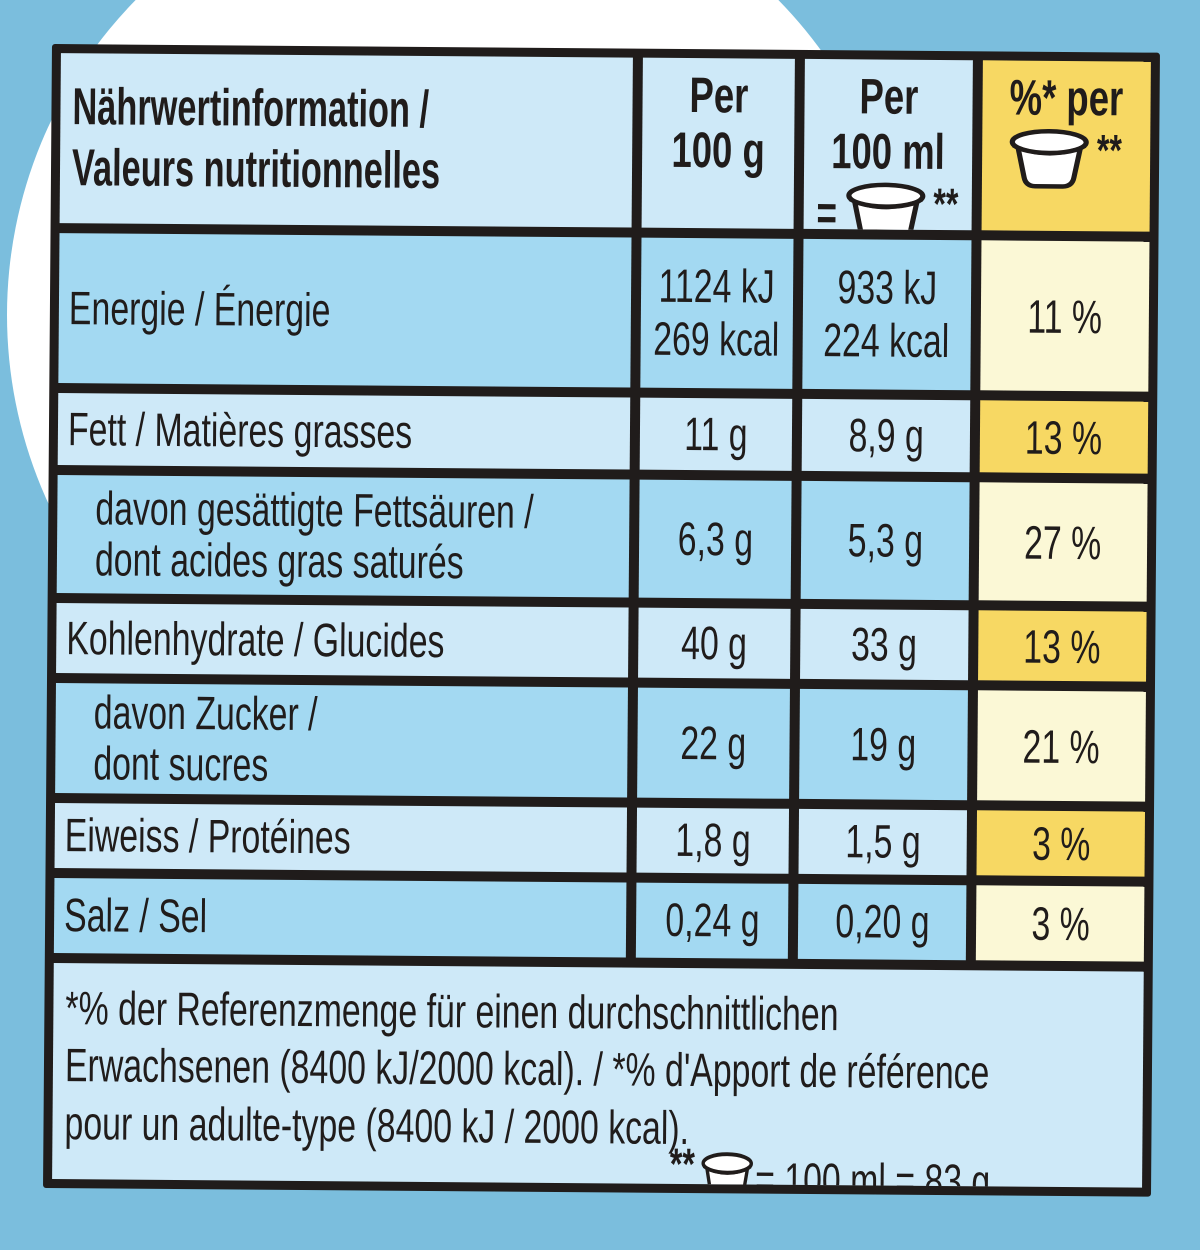  What do you see at coordinates (873, 1170) in the screenshot?
I see `equivalence-text: = 100 ml = 83 g` at bounding box center [873, 1170].